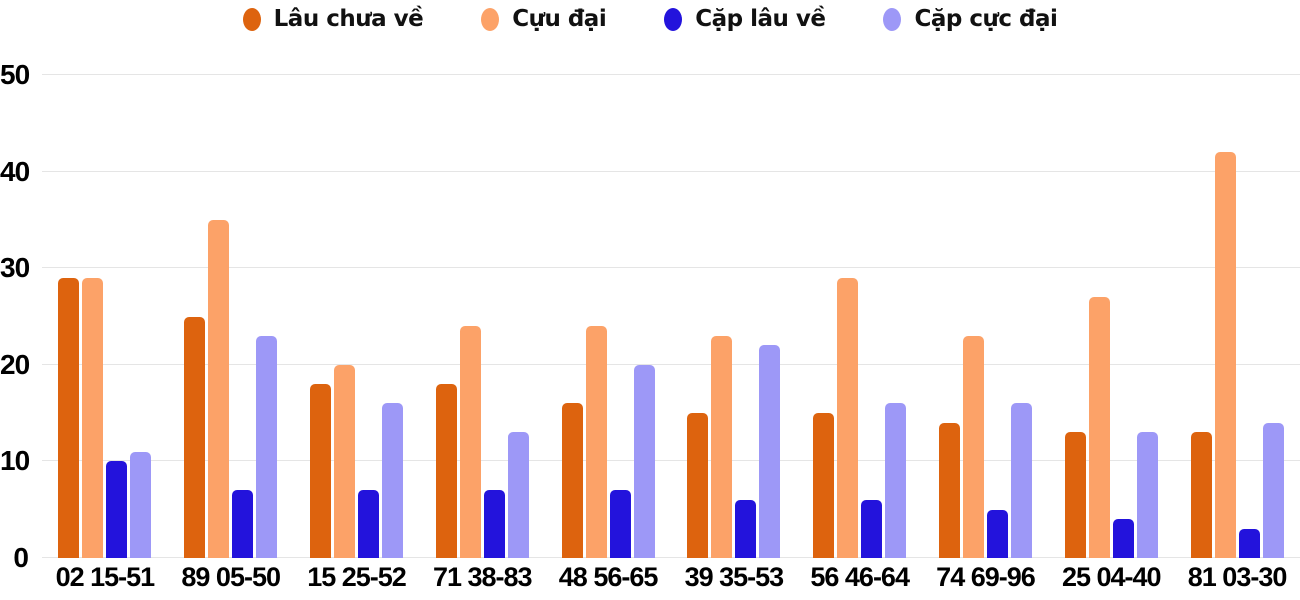 The image size is (1300, 600). What do you see at coordinates (15, 171) in the screenshot?
I see `y-tick-label: 40` at bounding box center [15, 171].